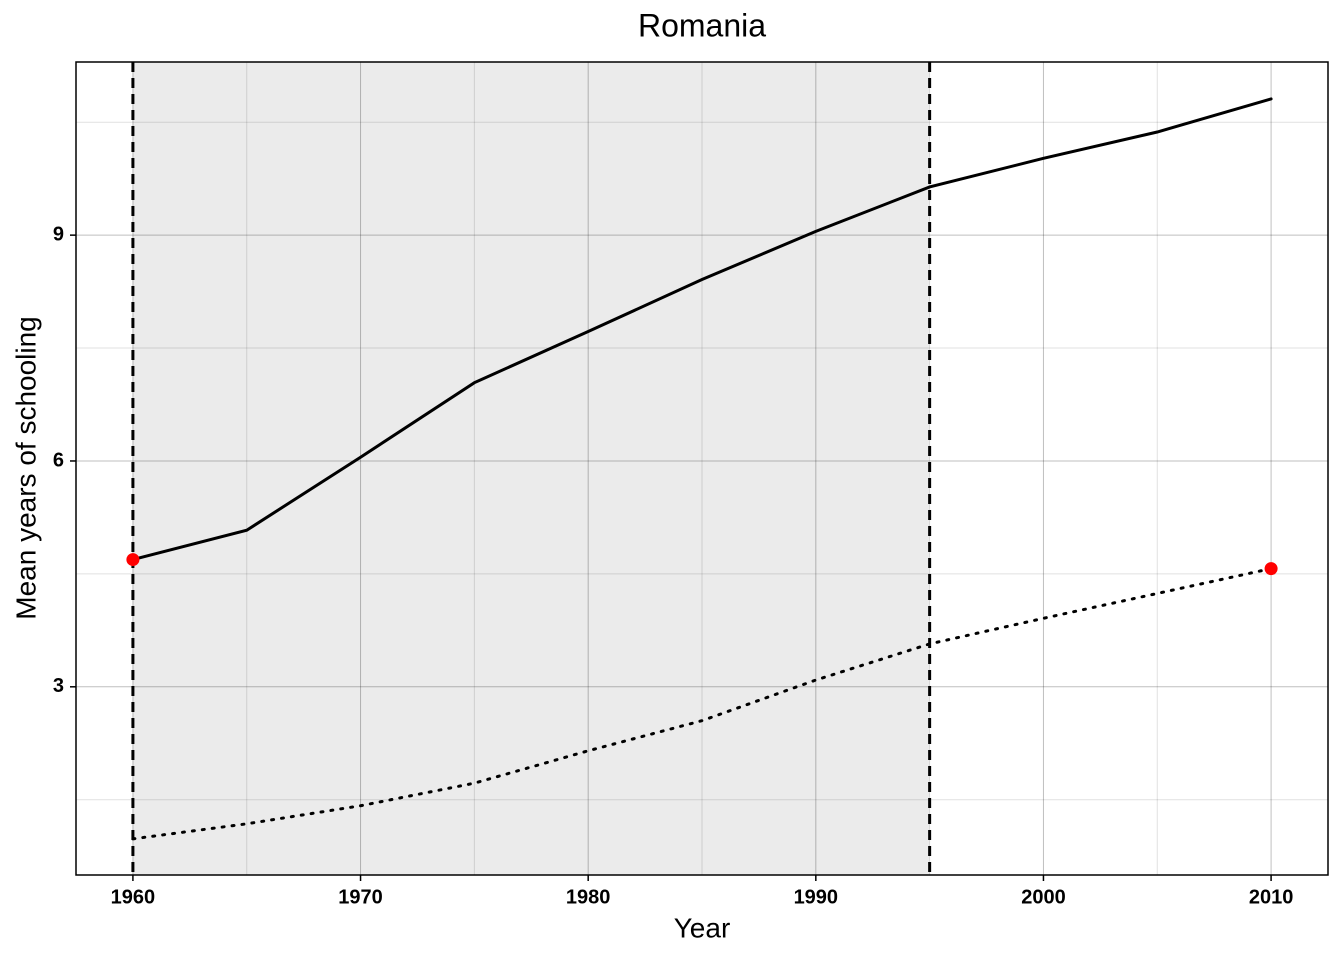  Describe the element at coordinates (360, 897) in the screenshot. I see `x-tick-label: 1970` at that location.